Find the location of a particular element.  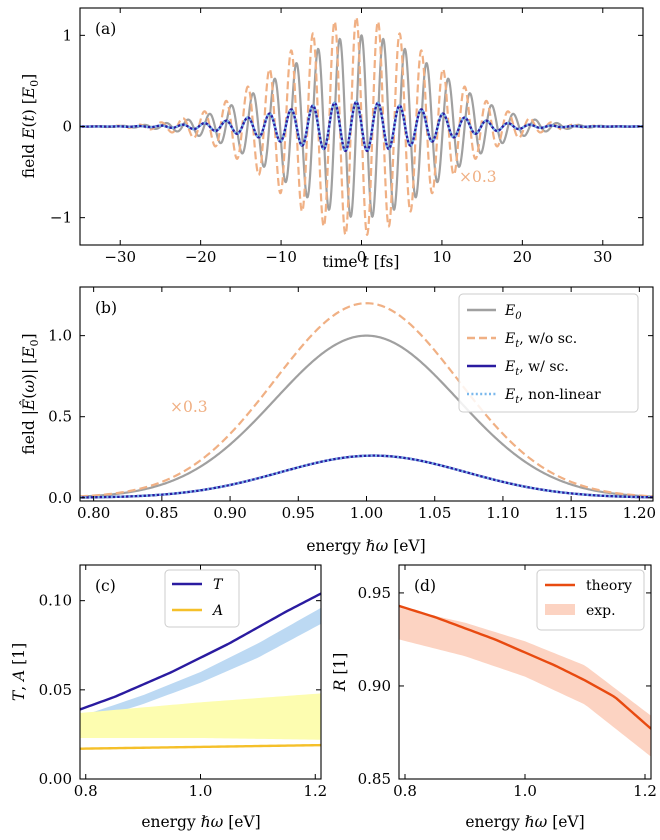

y-axis-label-a: field E(t) [E0] is located at coordinates (30, 126).